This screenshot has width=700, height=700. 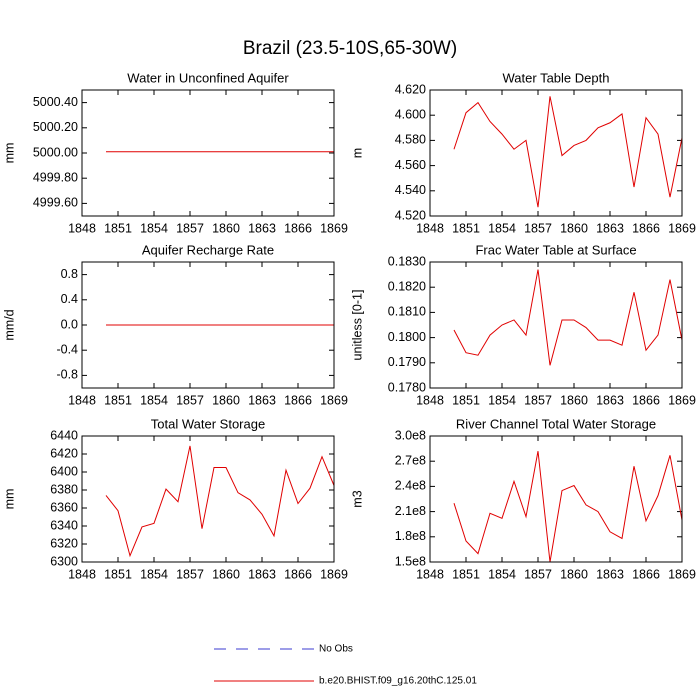 What do you see at coordinates (55, 177) in the screenshot?
I see `y-tick-label: 4999.80` at bounding box center [55, 177].